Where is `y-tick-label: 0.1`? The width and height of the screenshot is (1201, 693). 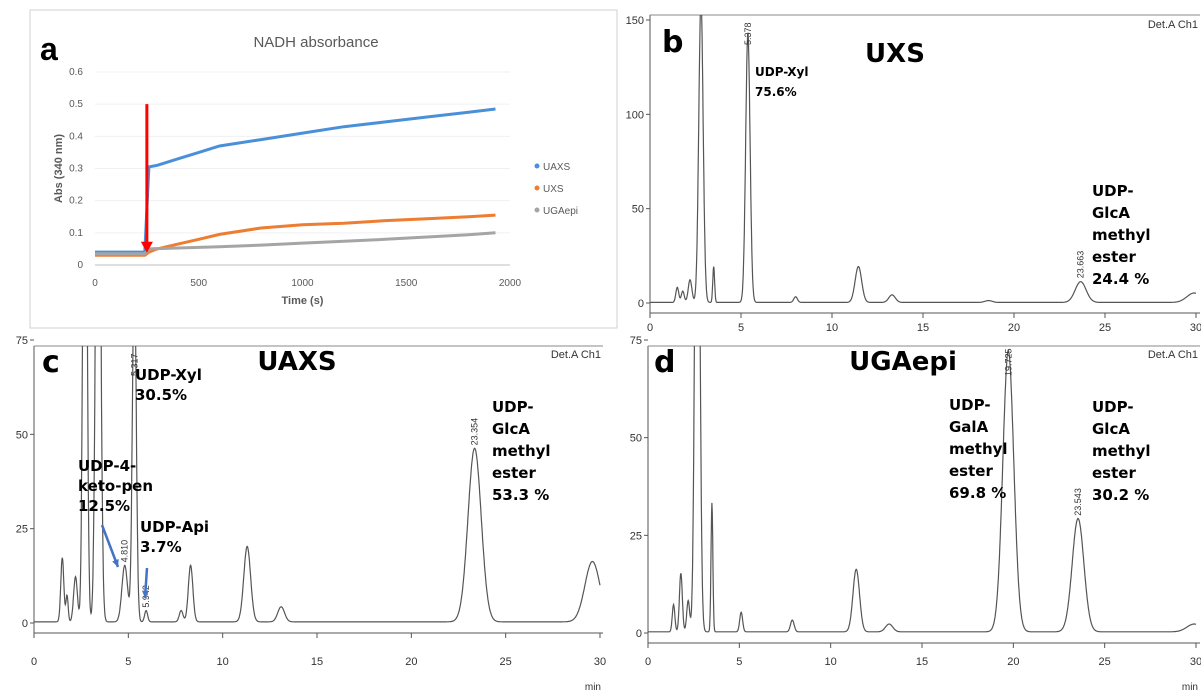
y-tick-label: 0.1 is located at coordinates (76, 233).